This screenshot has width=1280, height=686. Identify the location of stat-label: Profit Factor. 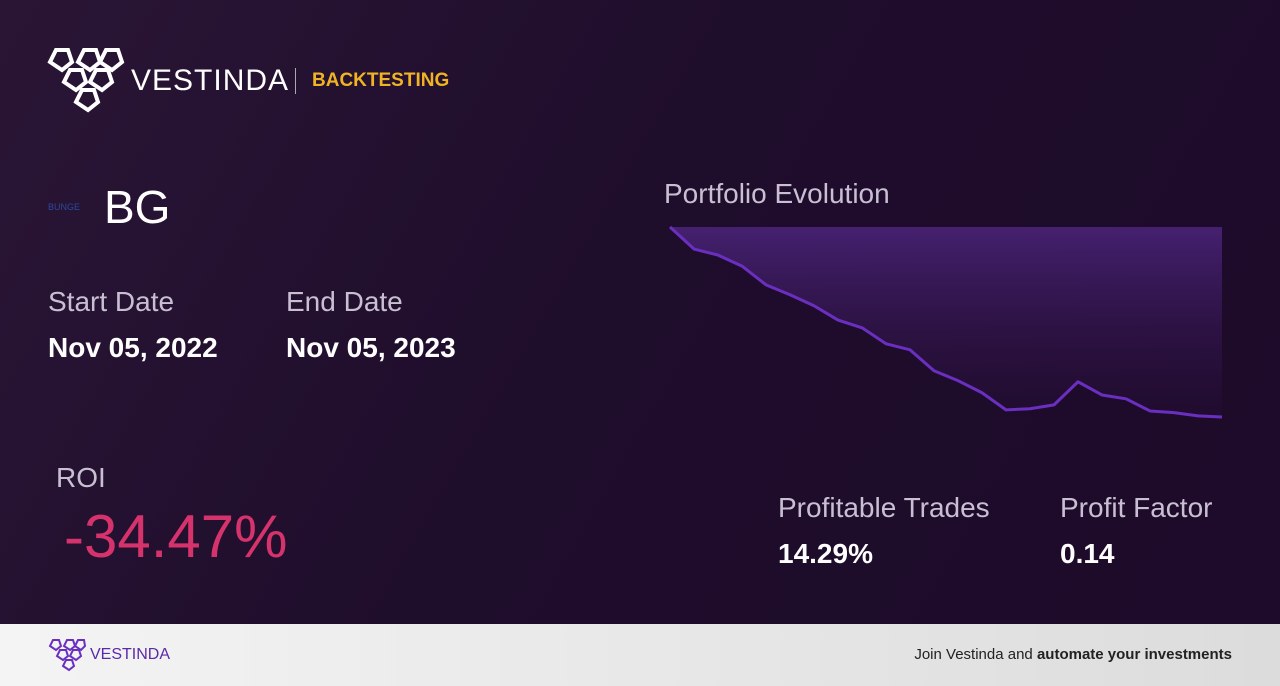
(1136, 507).